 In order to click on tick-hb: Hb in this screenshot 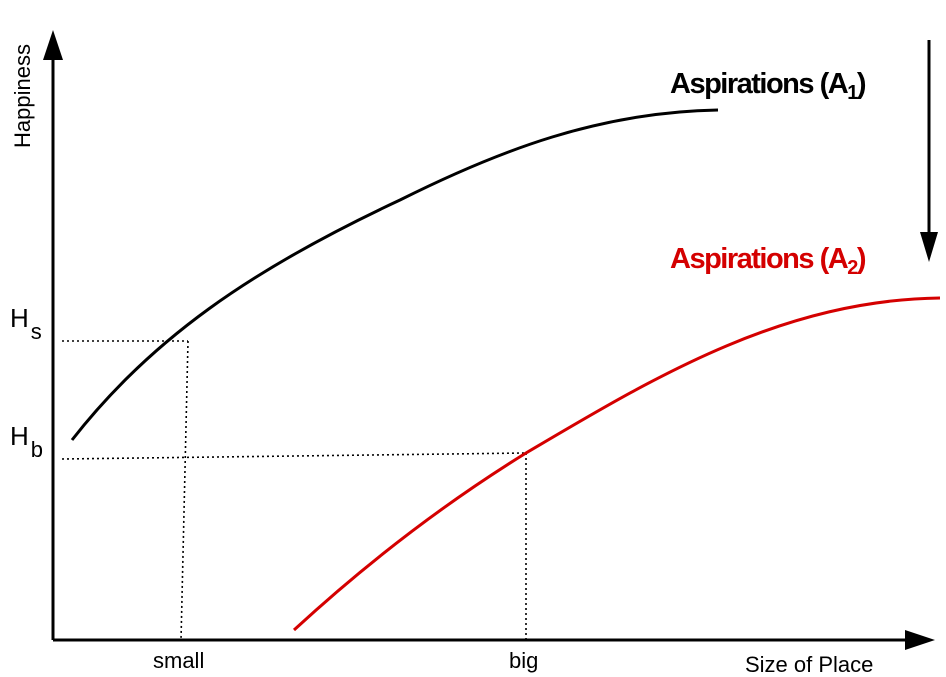, I will do `click(26, 441)`.